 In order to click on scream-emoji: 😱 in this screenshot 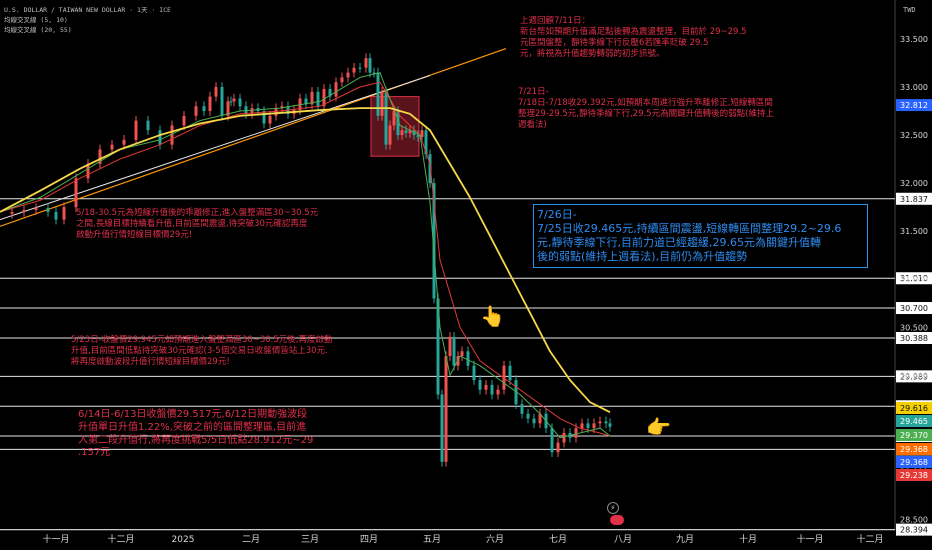, I will do `click(716, 498)`.